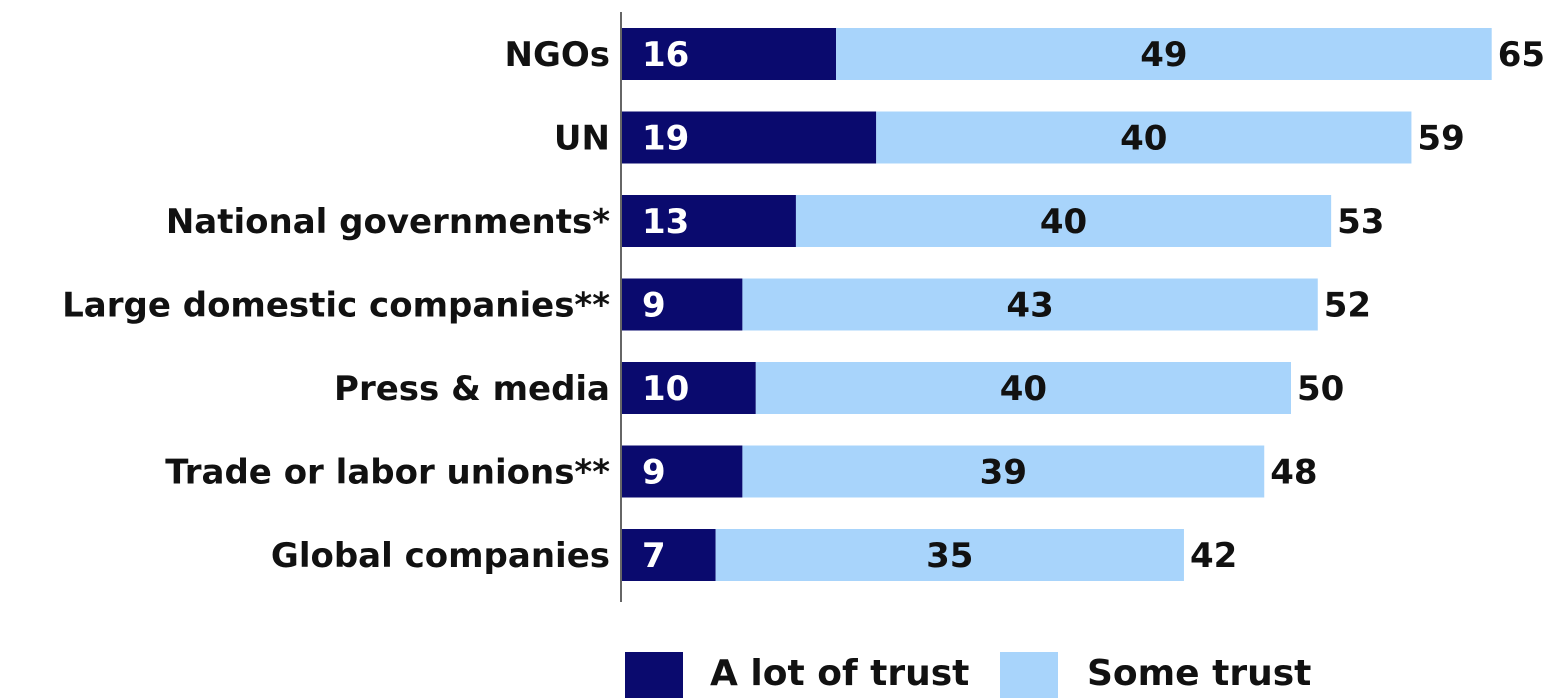 This screenshot has height=698, width=1547. I want to click on total-label: 42, so click(1213, 556).